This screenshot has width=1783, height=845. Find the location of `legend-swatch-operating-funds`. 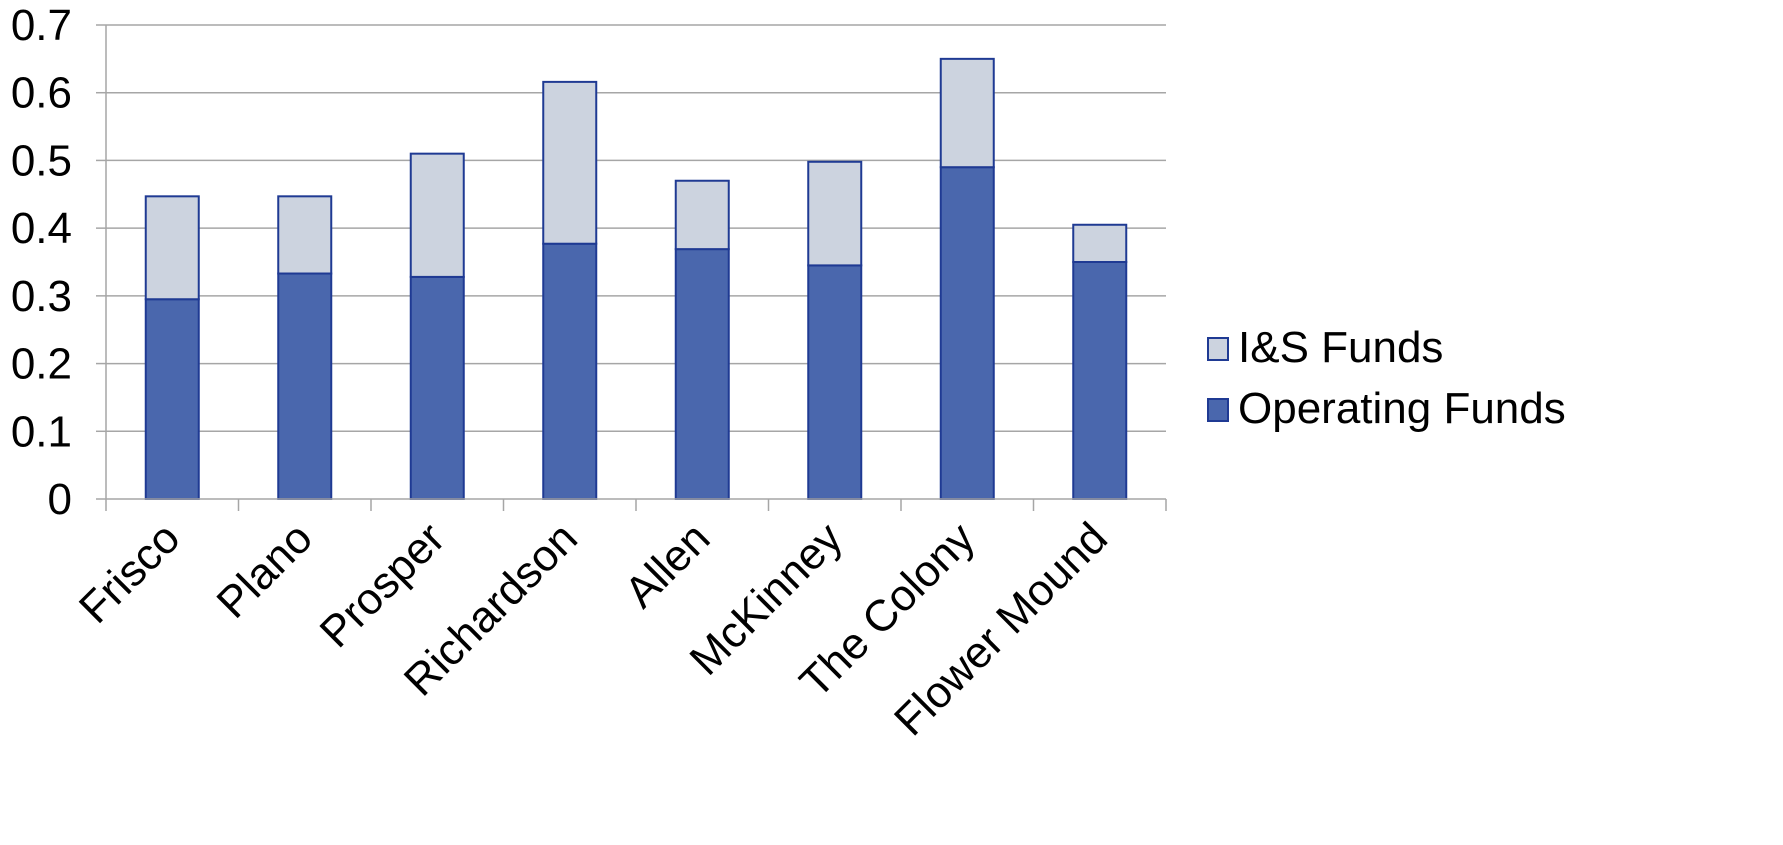

legend-swatch-operating-funds is located at coordinates (1218, 410).